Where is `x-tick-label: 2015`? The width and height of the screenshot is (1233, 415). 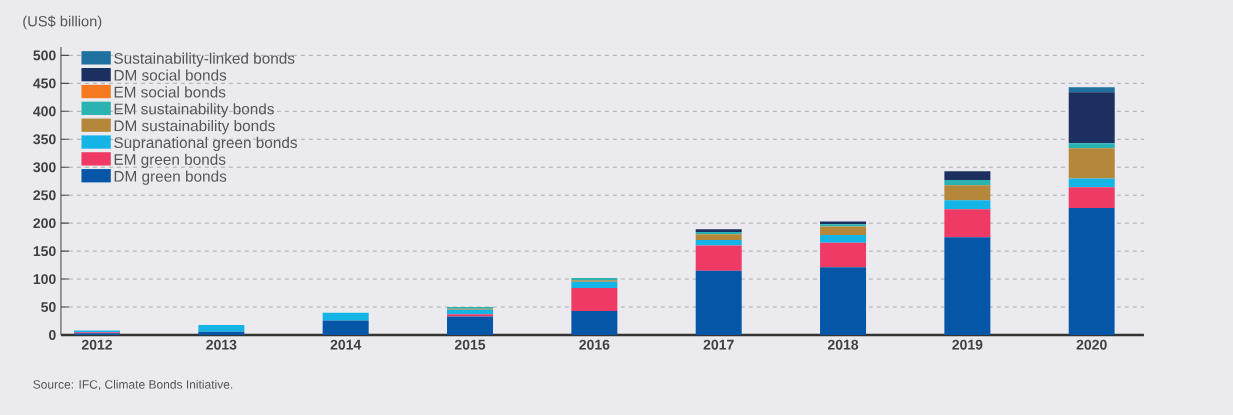
x-tick-label: 2015 is located at coordinates (470, 344).